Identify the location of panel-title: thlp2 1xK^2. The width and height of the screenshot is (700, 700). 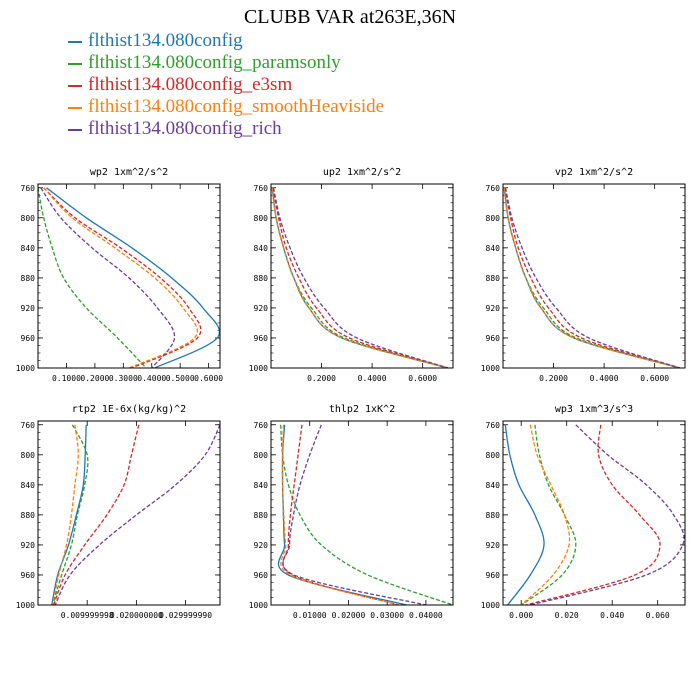
(362, 409).